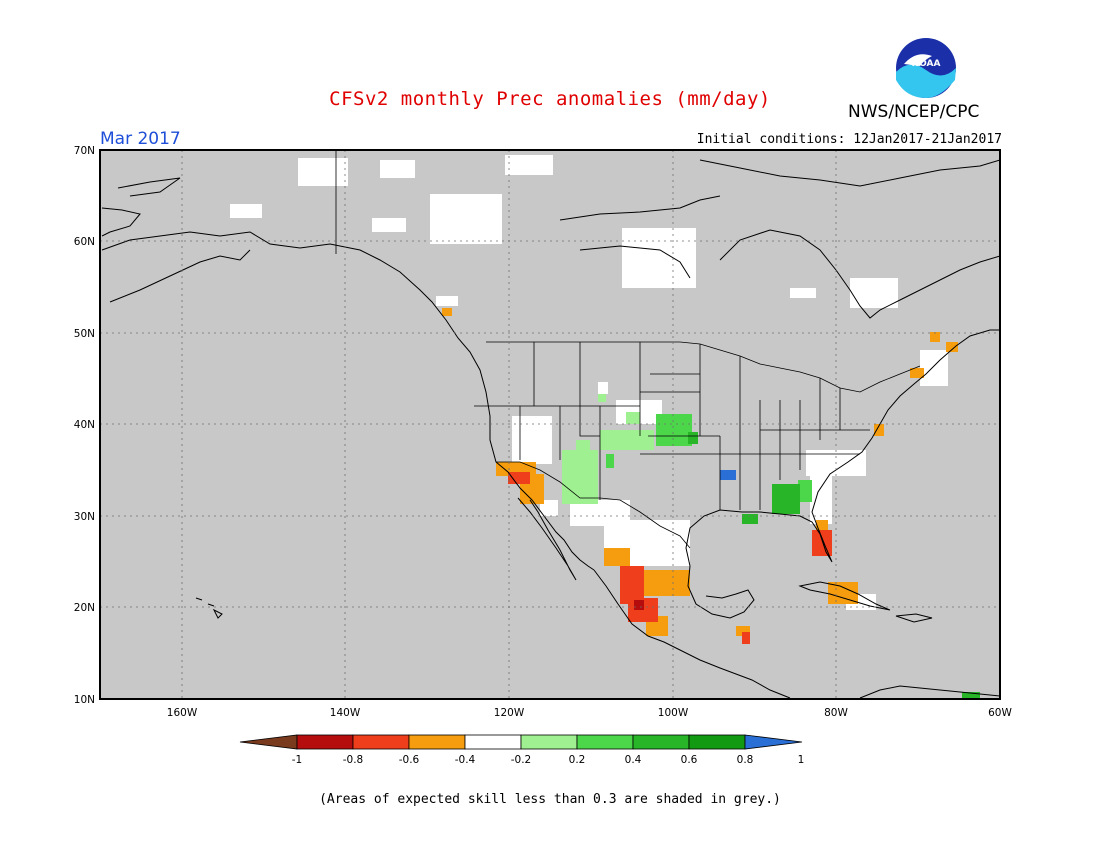 The height and width of the screenshot is (850, 1100). Describe the element at coordinates (914, 112) in the screenshot. I see `agency-label: NWS/NCEP/CPC` at that location.